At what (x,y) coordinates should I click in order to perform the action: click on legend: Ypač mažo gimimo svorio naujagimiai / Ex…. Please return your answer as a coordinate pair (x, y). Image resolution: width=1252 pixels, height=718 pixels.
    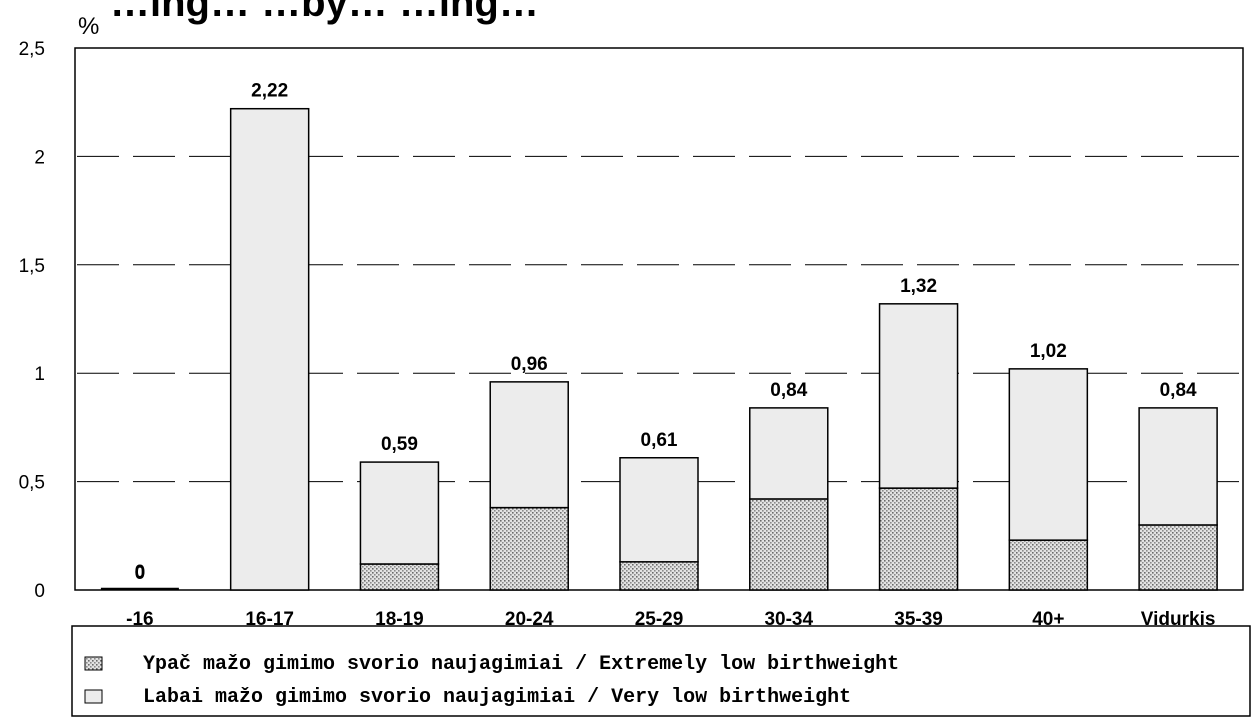
    Looking at the image, I should click on (661, 671).